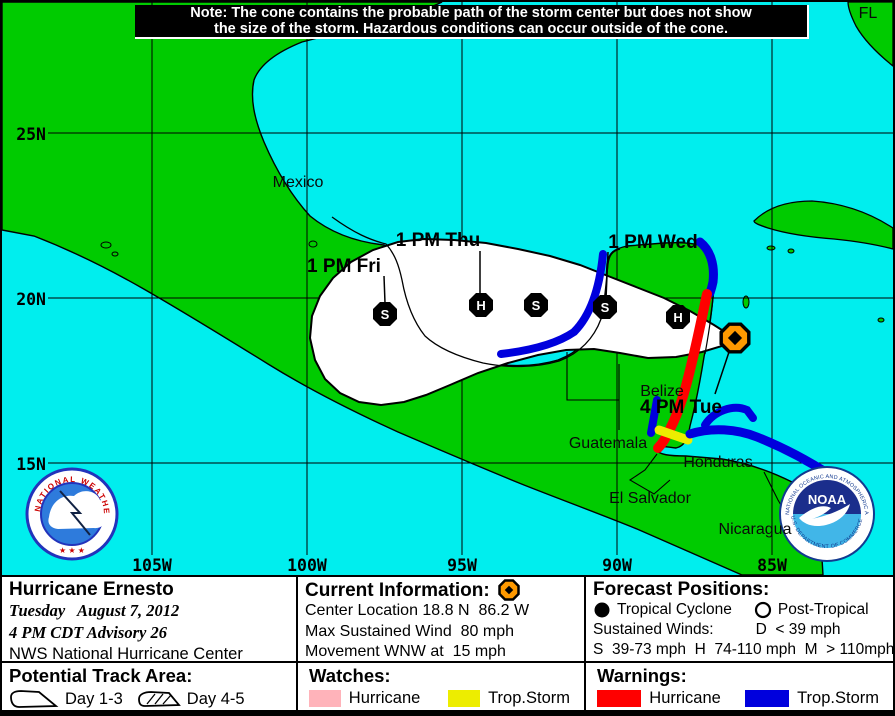  What do you see at coordinates (462, 565) in the screenshot?
I see `lon-label-95w: 95W` at bounding box center [462, 565].